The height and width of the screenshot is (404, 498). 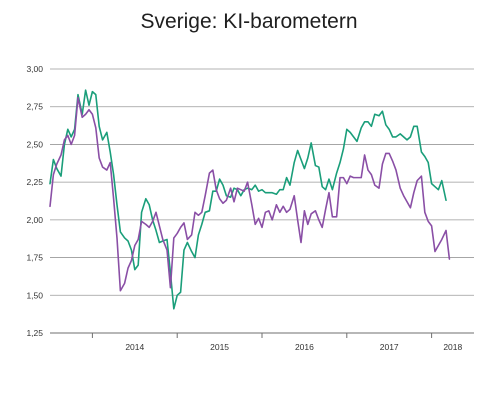 I want to click on x-tick-label: 2015, so click(x=219, y=347).